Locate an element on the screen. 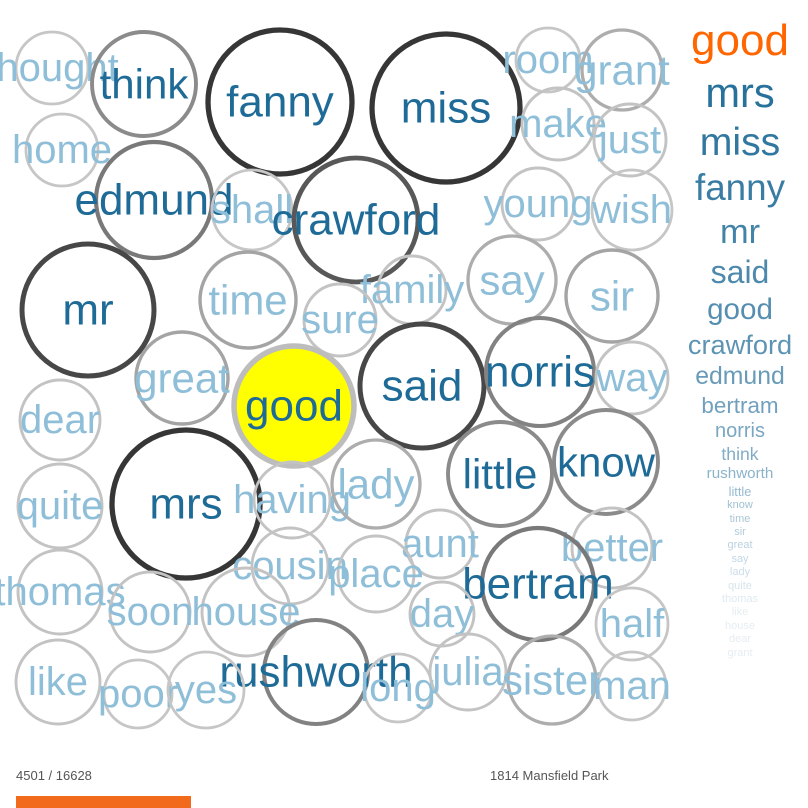 This screenshot has width=808, height=808. bubble-label: dear is located at coordinates (60, 420).